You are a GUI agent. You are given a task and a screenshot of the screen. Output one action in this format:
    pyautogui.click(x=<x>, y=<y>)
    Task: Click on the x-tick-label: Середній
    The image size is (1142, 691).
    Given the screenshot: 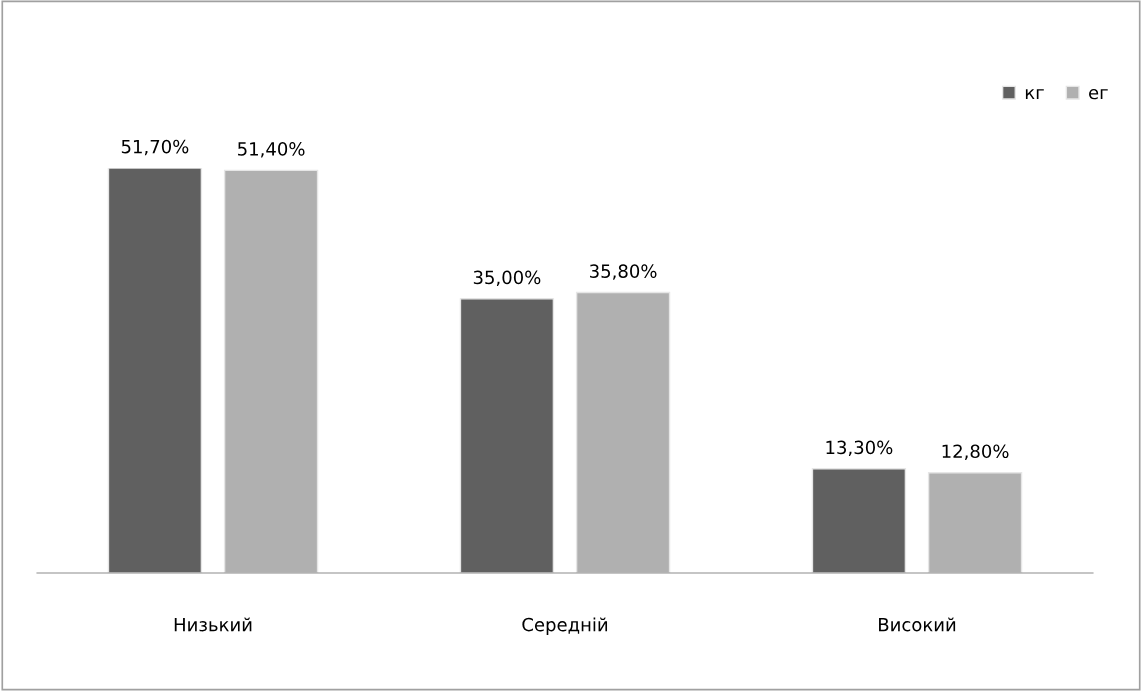 What is the action you would take?
    pyautogui.click(x=565, y=626)
    